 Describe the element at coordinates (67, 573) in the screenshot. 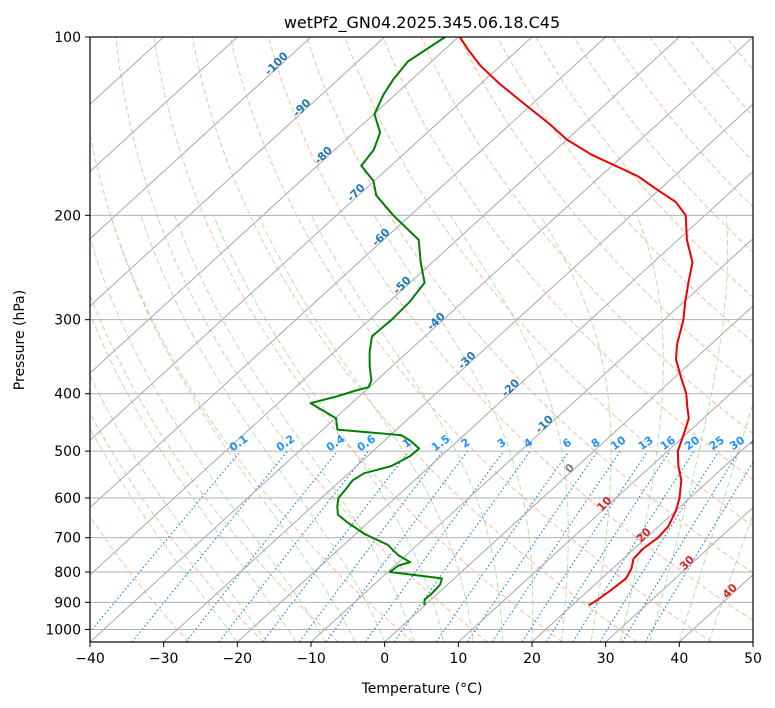

I see `y-tick-label: 800` at that location.